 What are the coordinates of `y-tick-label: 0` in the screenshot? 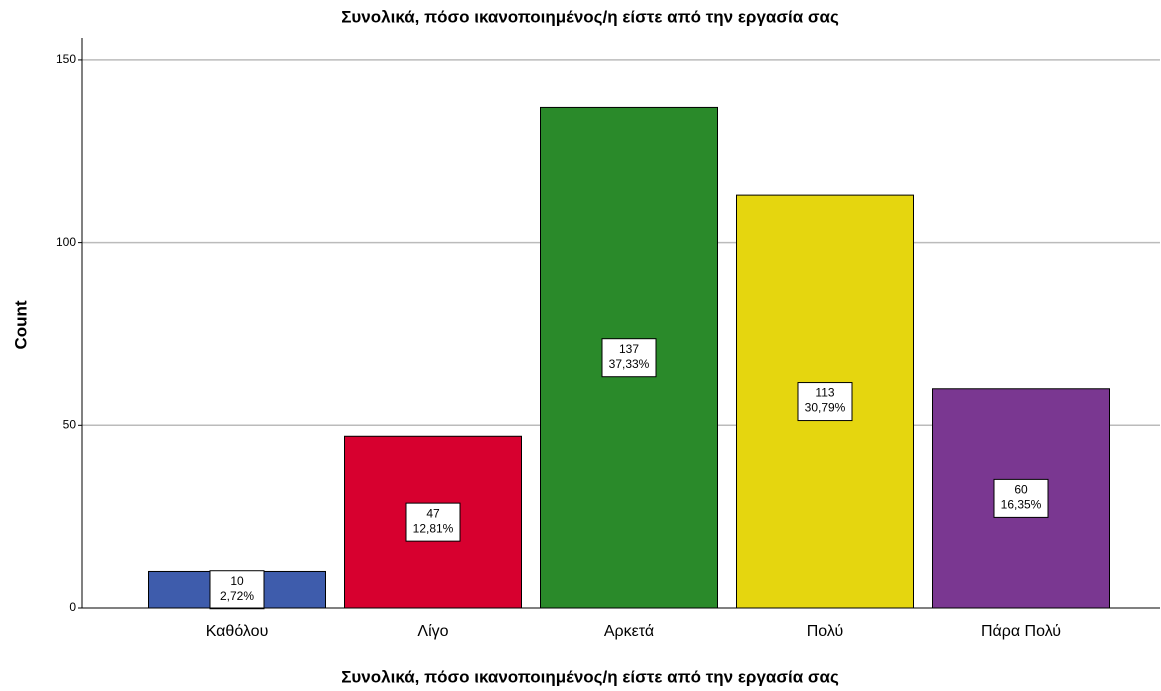 It's located at (72, 607).